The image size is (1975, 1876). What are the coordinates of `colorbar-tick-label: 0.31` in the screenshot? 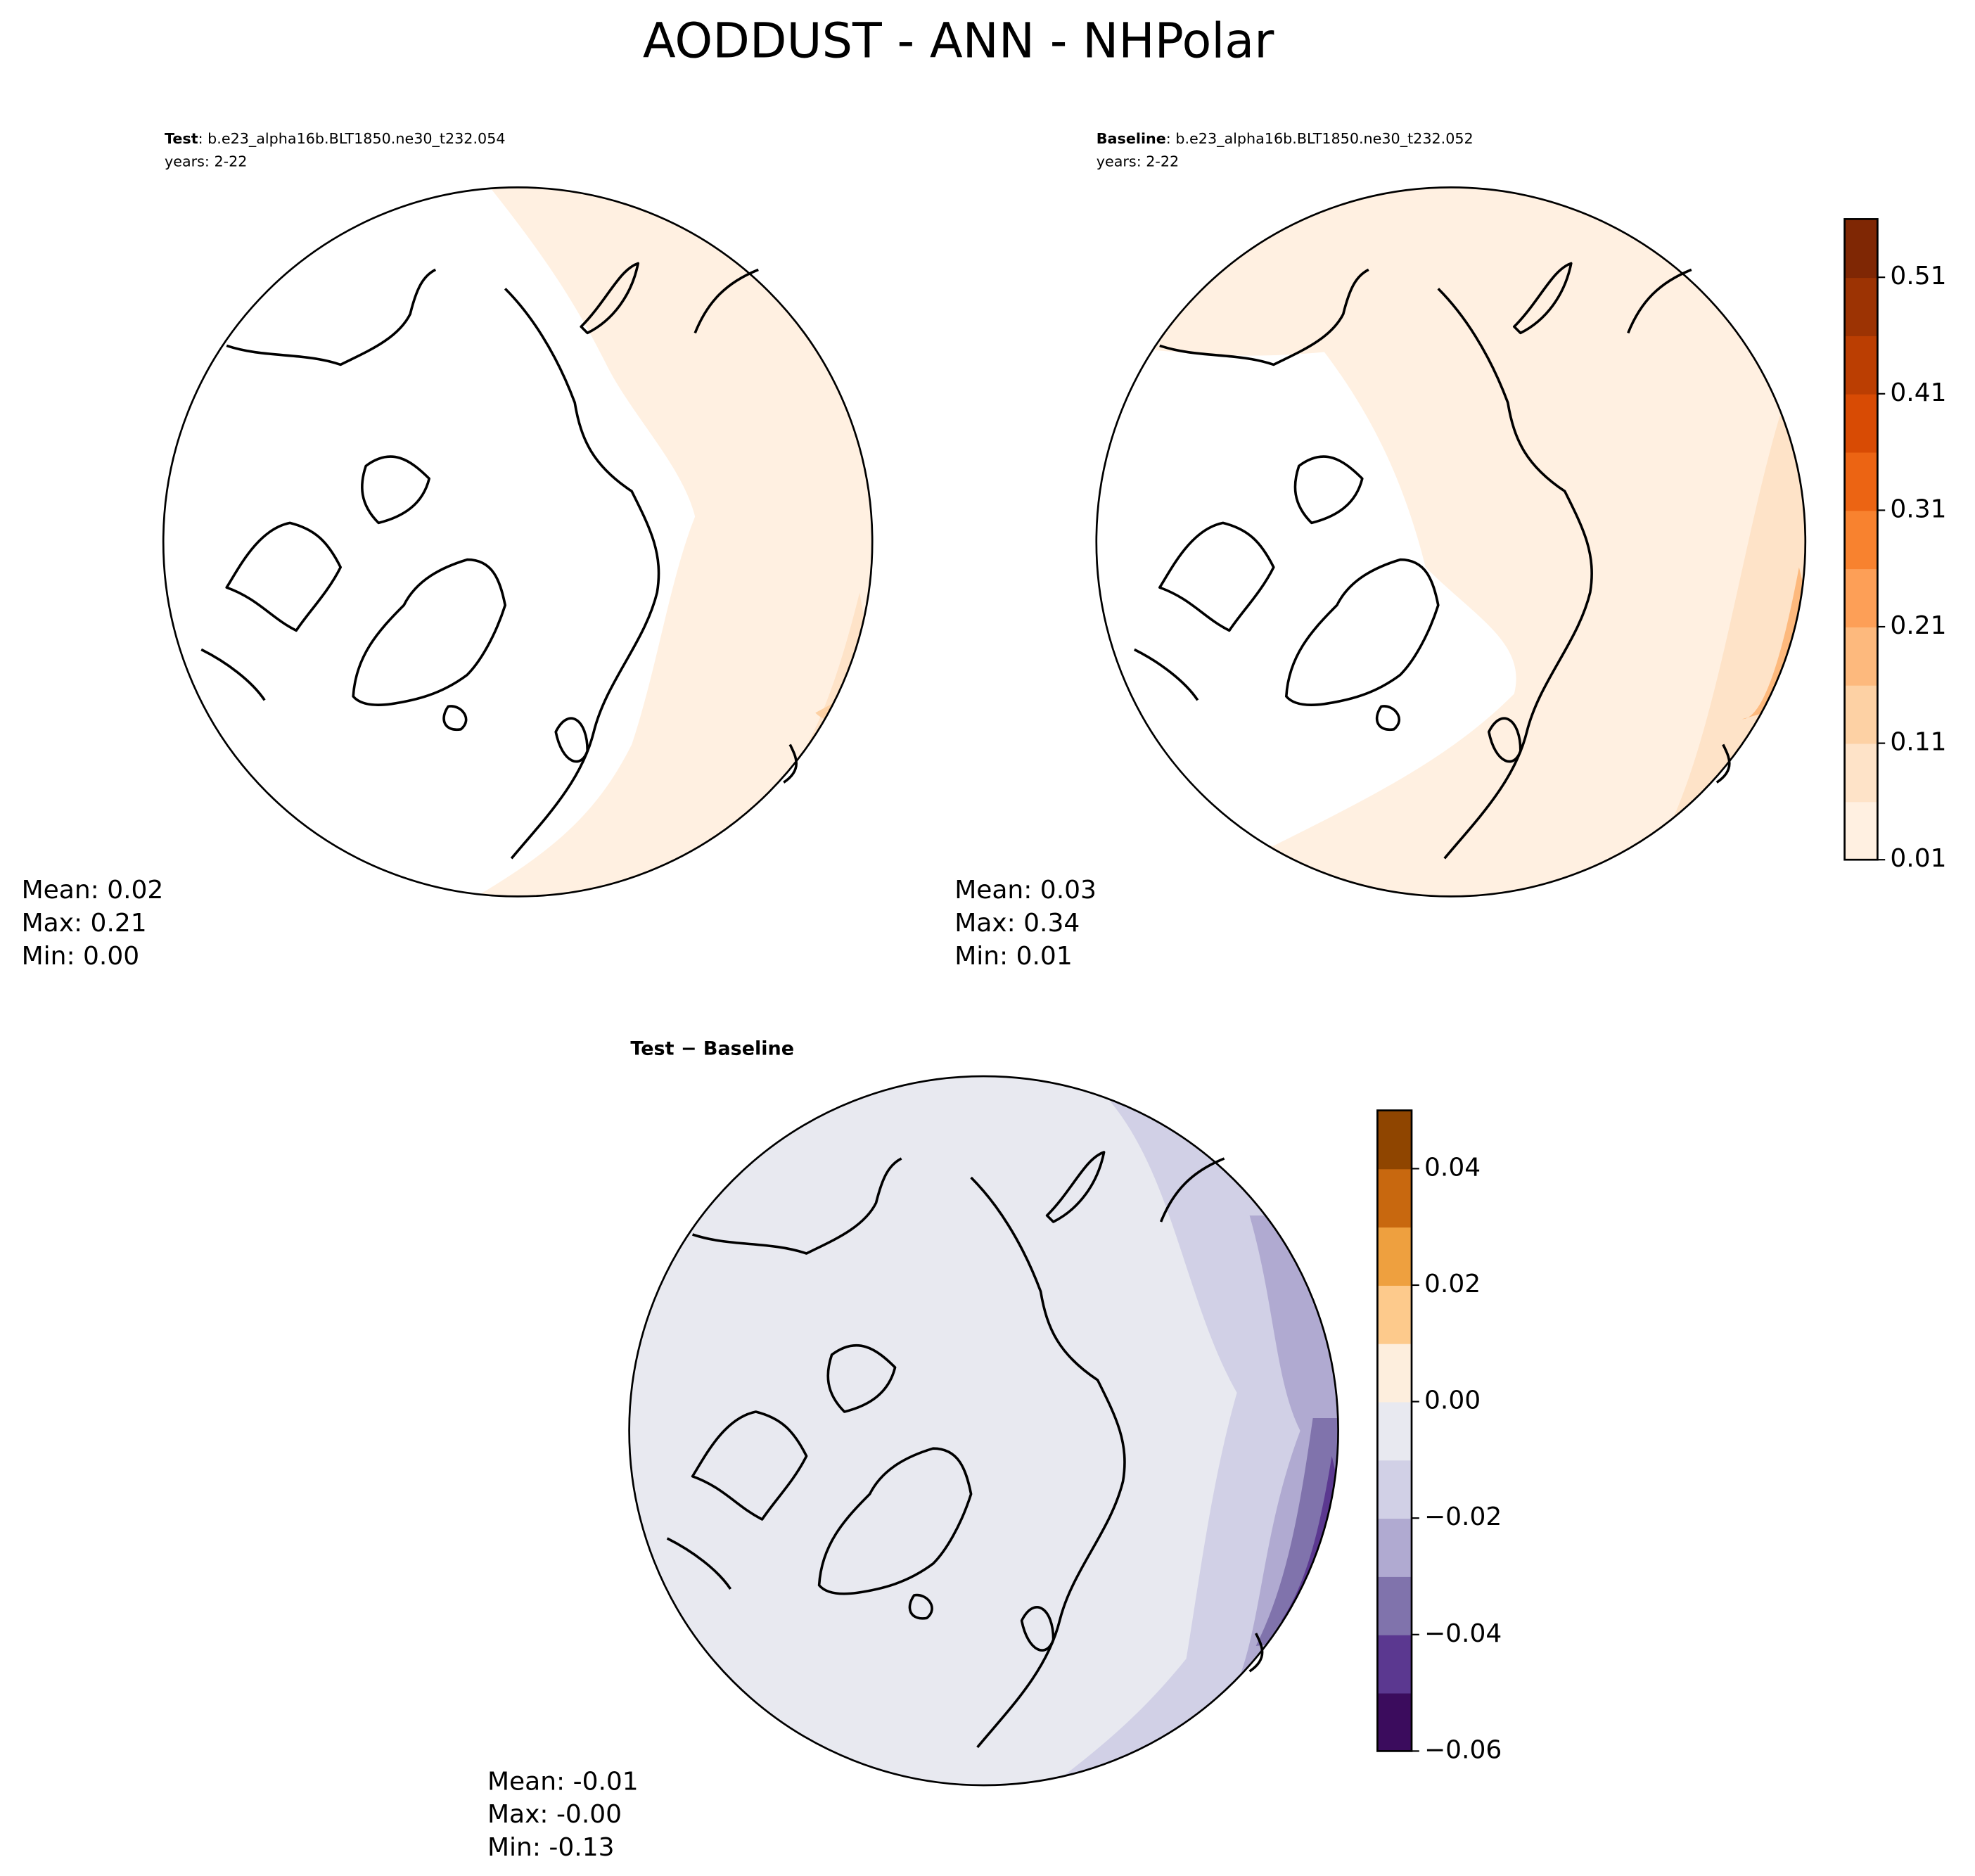 It's located at (1918, 508).